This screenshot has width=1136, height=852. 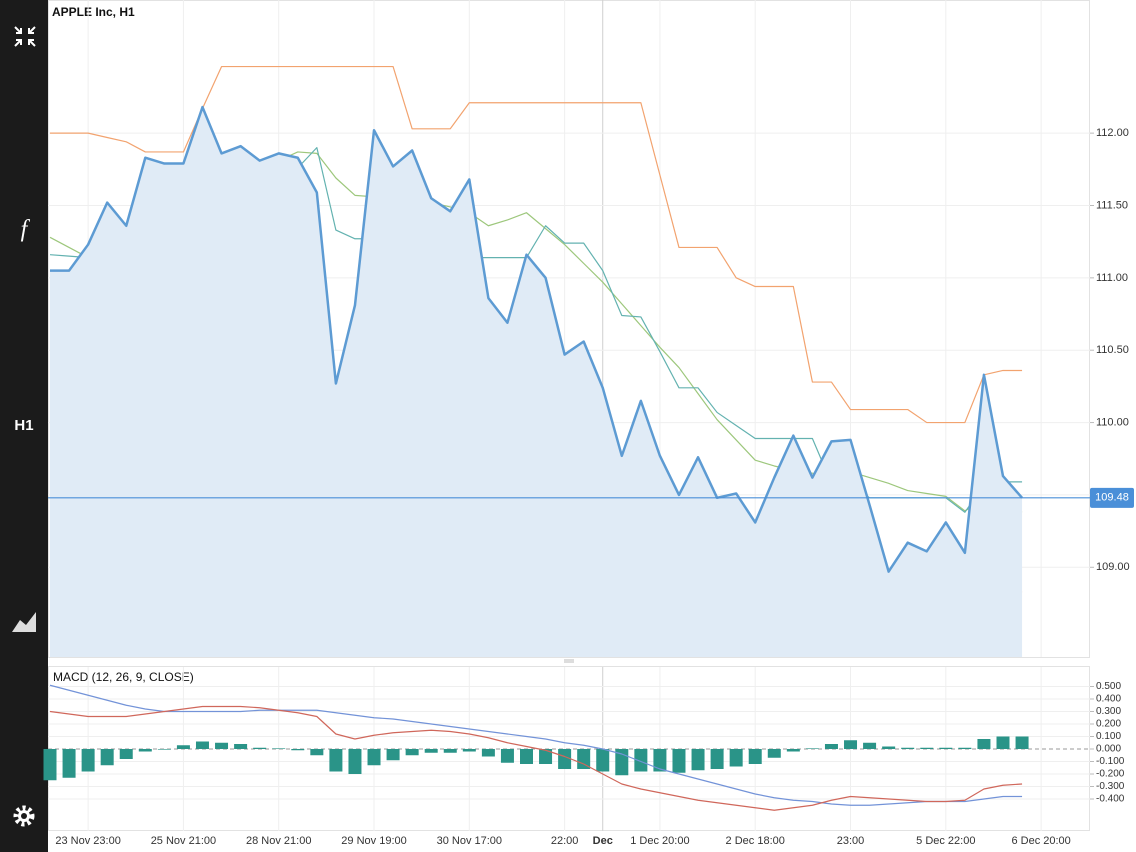 What do you see at coordinates (851, 841) in the screenshot?
I see `x-tick-label: 23:00` at bounding box center [851, 841].